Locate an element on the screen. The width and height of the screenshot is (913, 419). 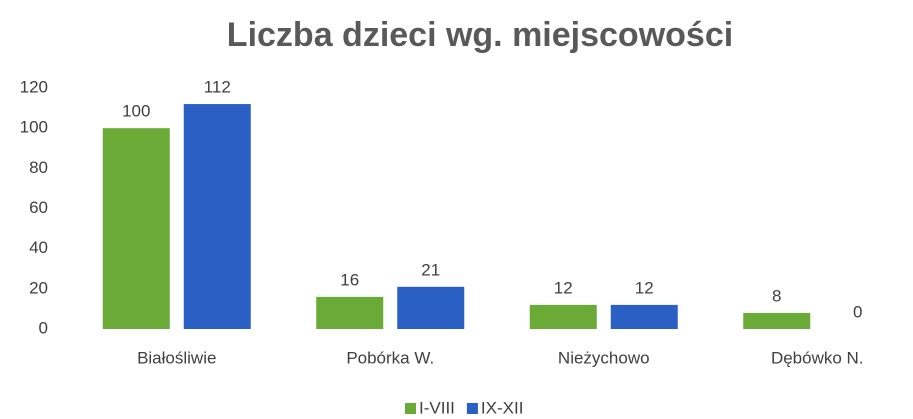
value-label: 8 is located at coordinates (776, 295).